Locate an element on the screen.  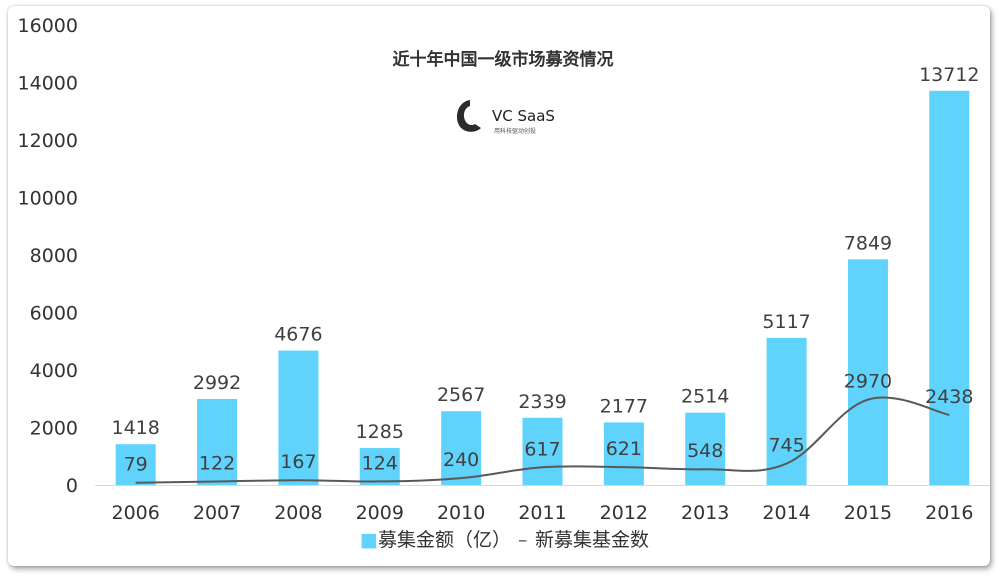
legend: ■ 募集金额（亿） – 新募集基金数 is located at coordinates (504, 540).